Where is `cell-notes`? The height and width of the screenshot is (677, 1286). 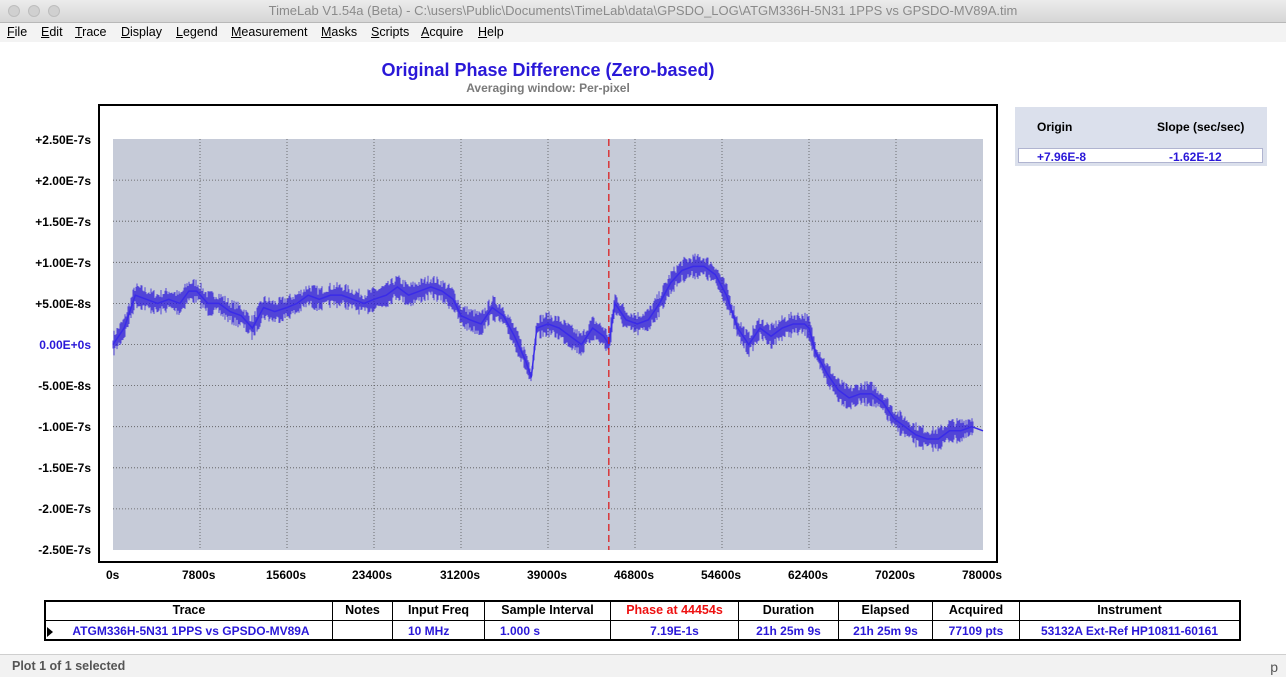
cell-notes is located at coordinates (362, 632).